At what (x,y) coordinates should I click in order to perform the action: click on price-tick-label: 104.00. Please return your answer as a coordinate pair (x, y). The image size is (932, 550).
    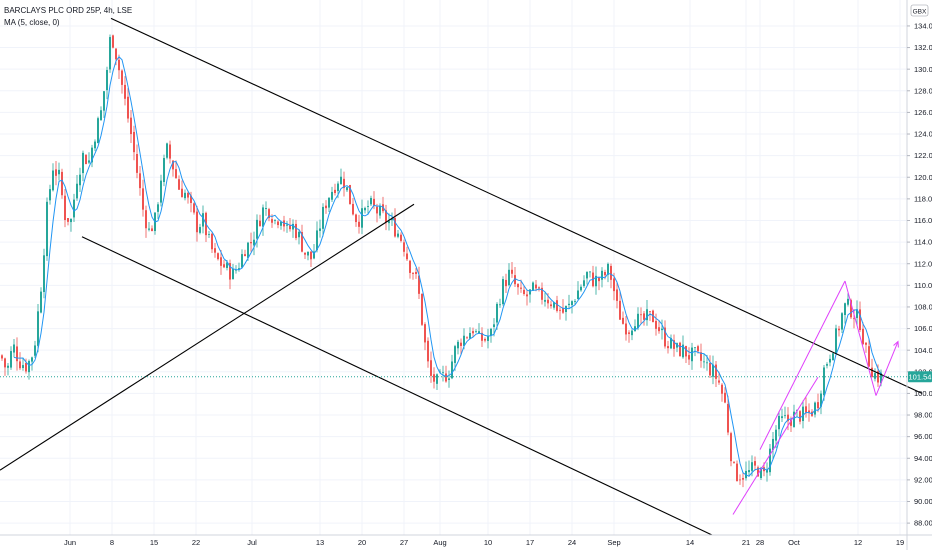
    Looking at the image, I should click on (923, 350).